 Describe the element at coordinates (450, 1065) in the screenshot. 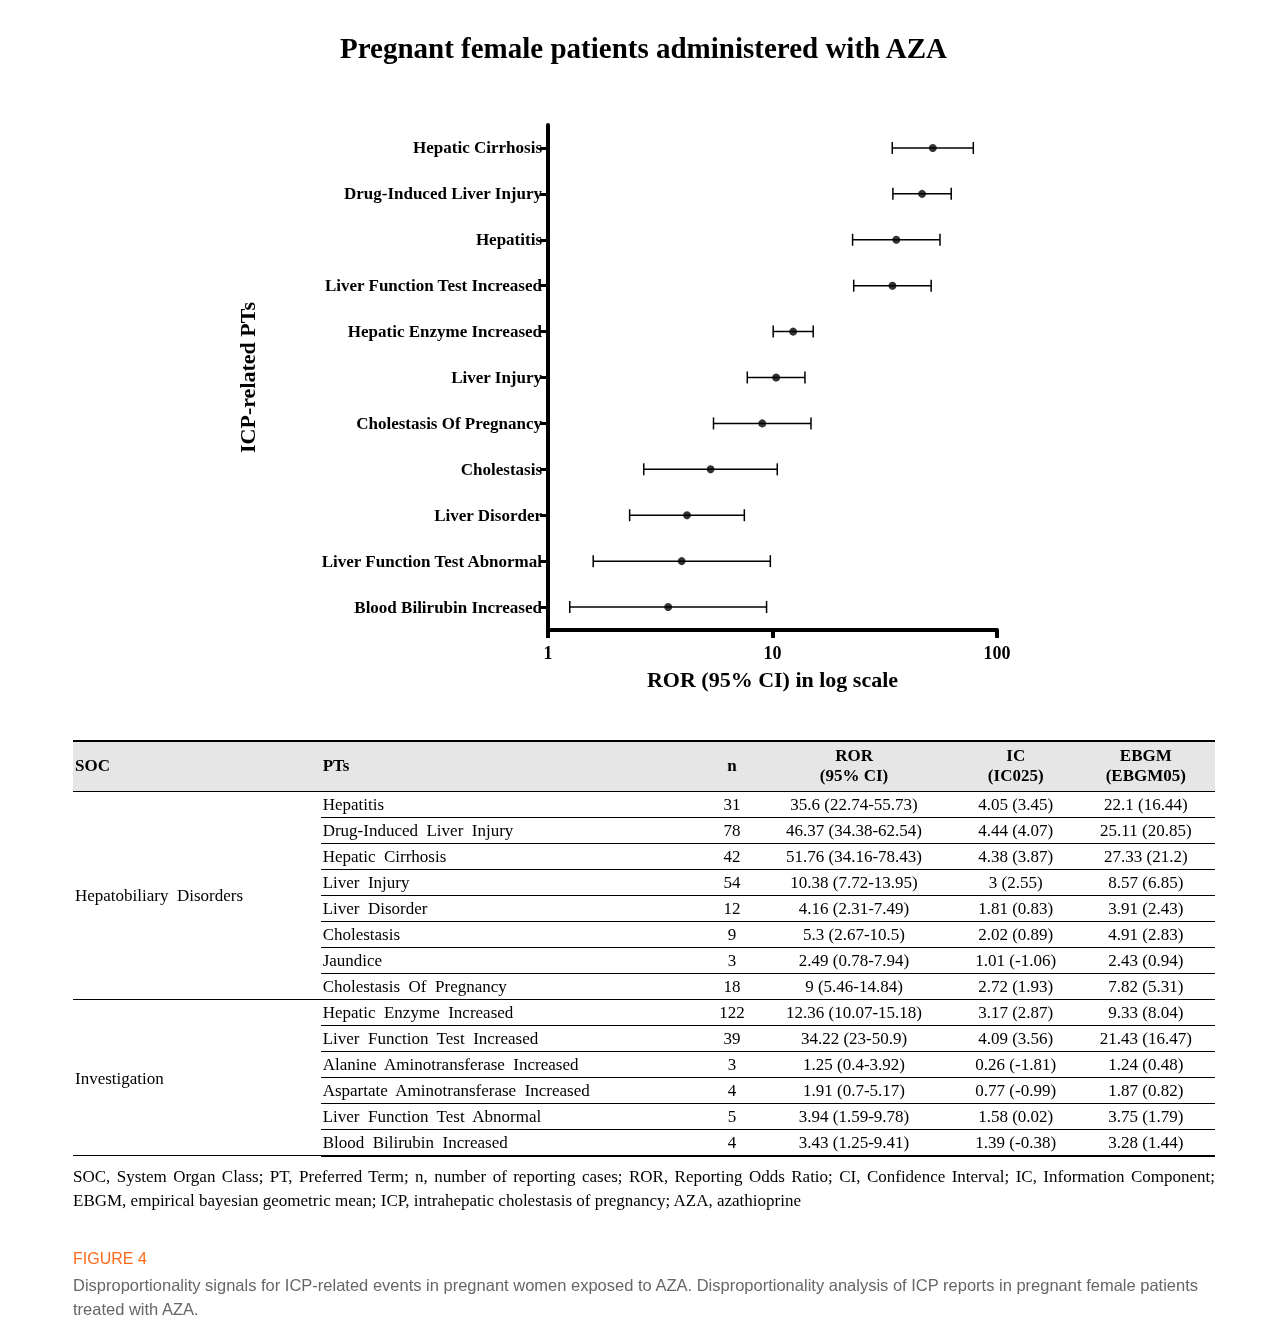

I see `text: Alanine Aminotransferase Increased` at that location.